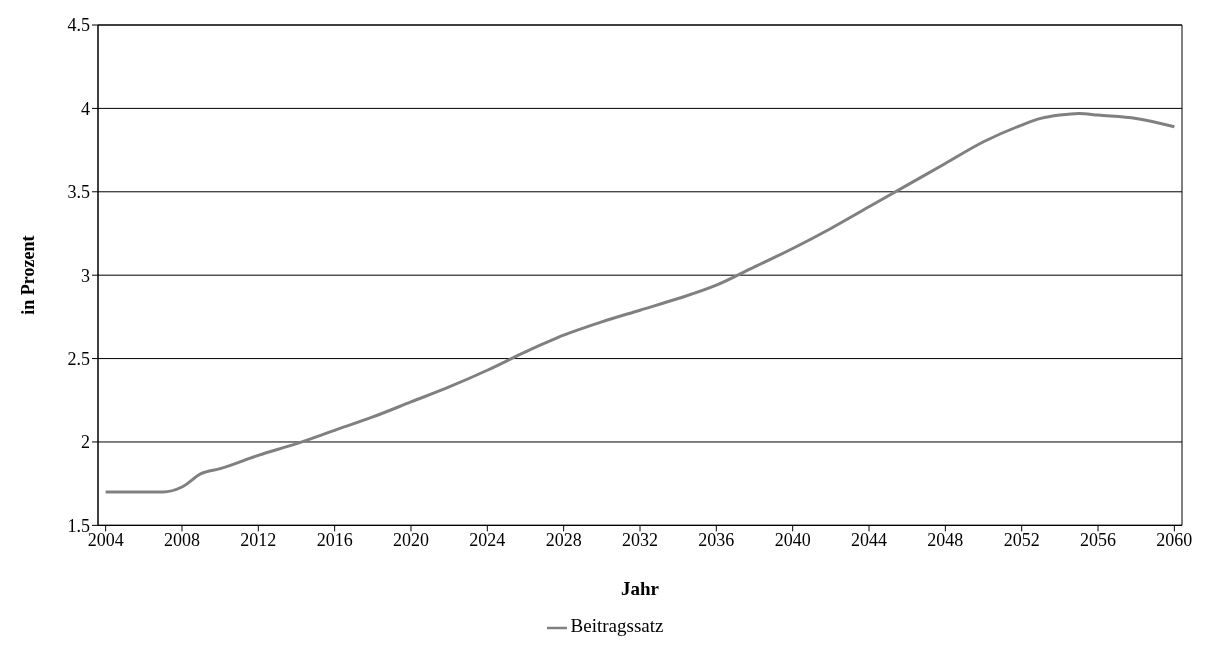 The image size is (1220, 664). What do you see at coordinates (869, 540) in the screenshot?
I see `x-tick-label: 2044` at bounding box center [869, 540].